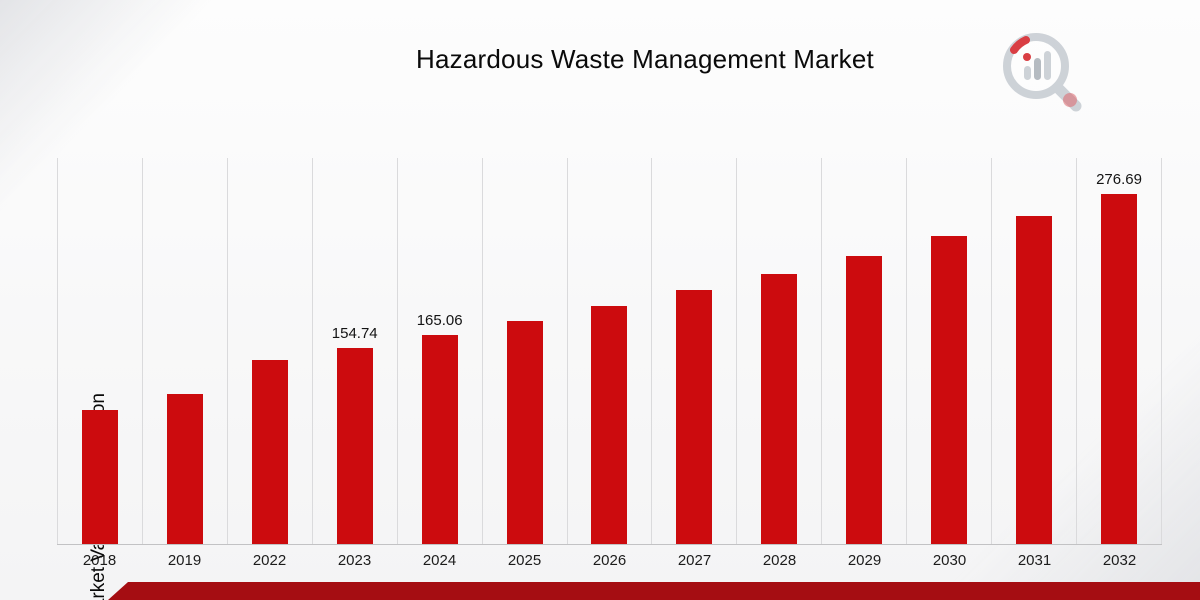  Describe the element at coordinates (1037, 65) in the screenshot. I see `logo-bars-icon` at that location.